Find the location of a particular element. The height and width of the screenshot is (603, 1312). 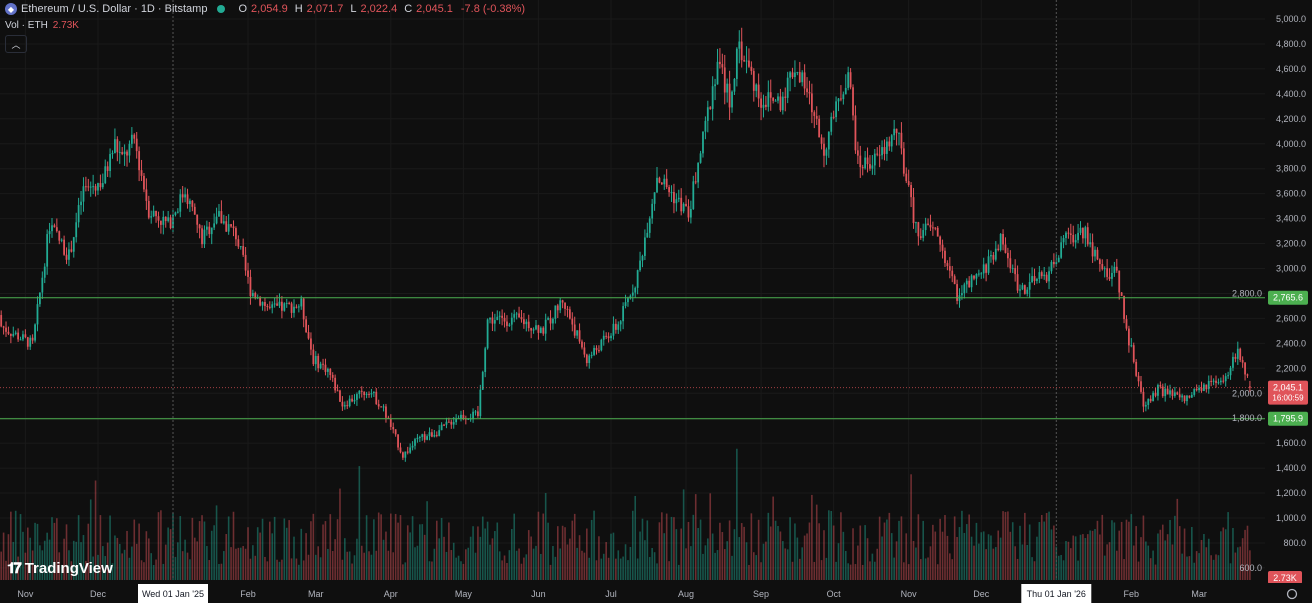

chevron-up-icon: ︿ is located at coordinates (16, 44).